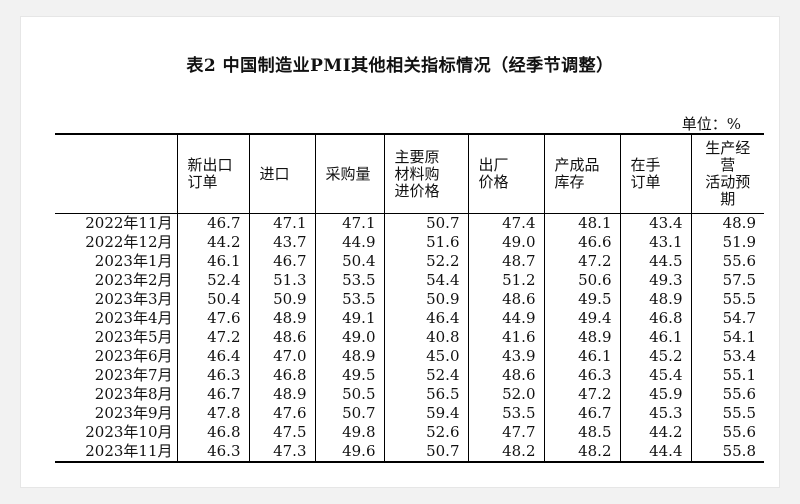 This screenshot has height=504, width=800. What do you see at coordinates (349, 452) in the screenshot?
I see `row-value: 49.6` at bounding box center [349, 452].